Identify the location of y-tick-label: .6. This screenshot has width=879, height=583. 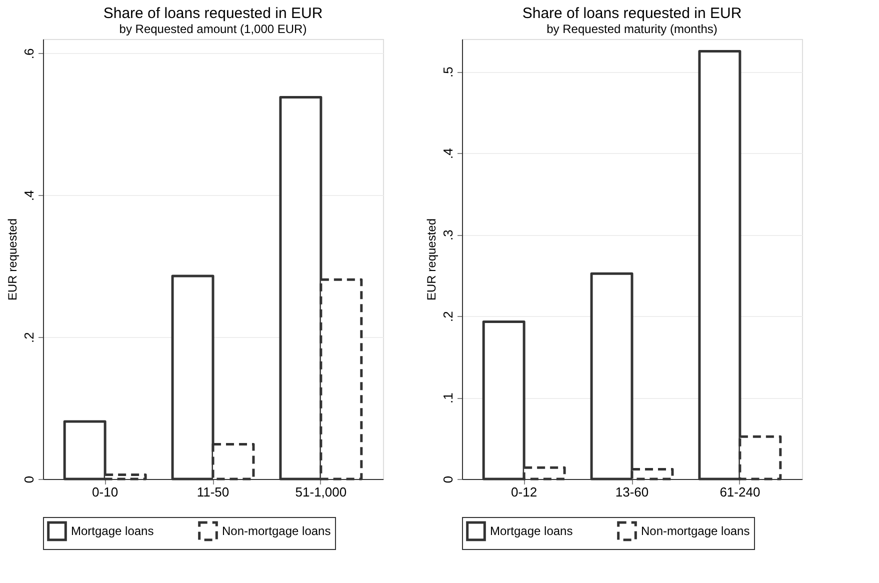
(29, 54).